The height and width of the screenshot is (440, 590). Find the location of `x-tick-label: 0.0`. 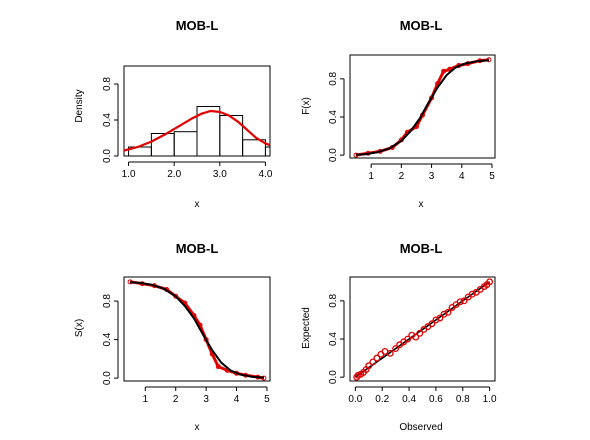

x-tick-label: 0.0 is located at coordinates (355, 399).